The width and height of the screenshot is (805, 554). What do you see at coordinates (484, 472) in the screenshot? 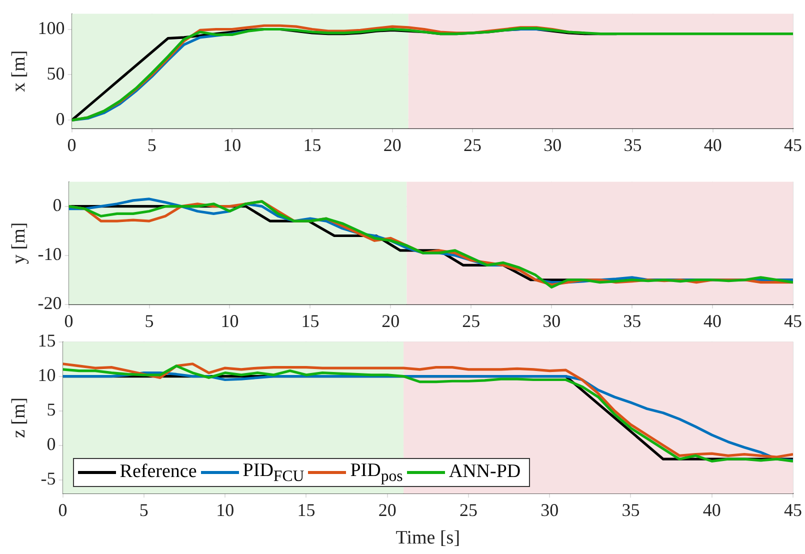
I see `legend-label: ANN-PD` at bounding box center [484, 472].